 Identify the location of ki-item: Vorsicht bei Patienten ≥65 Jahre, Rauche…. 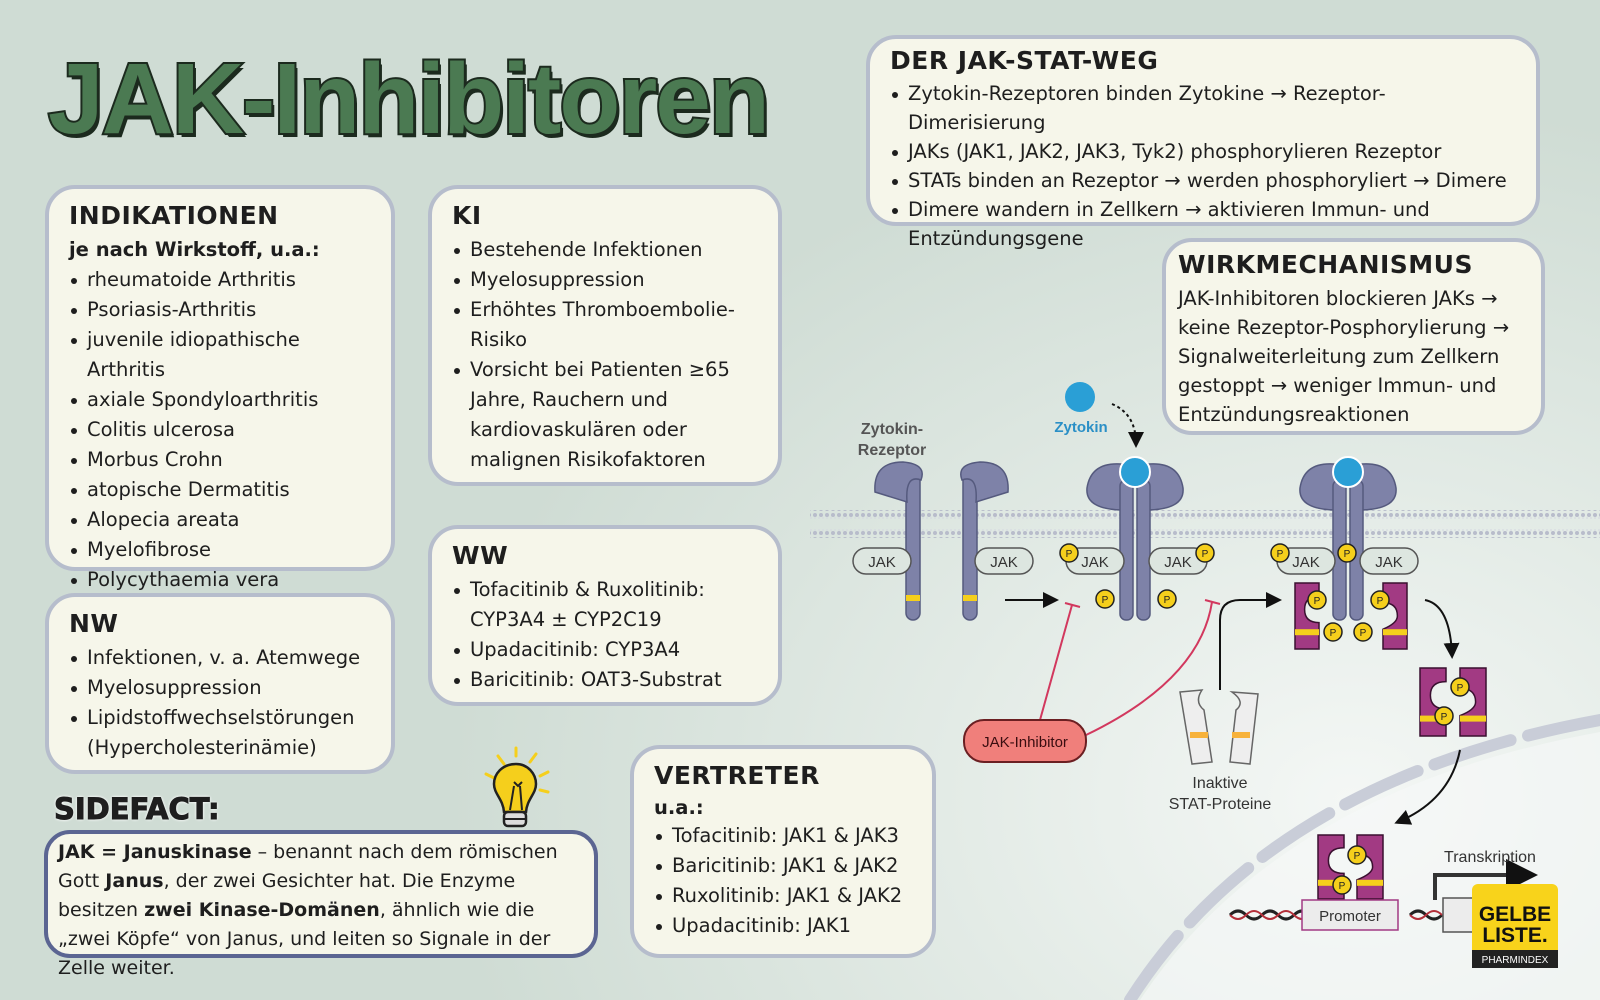
(605, 415).